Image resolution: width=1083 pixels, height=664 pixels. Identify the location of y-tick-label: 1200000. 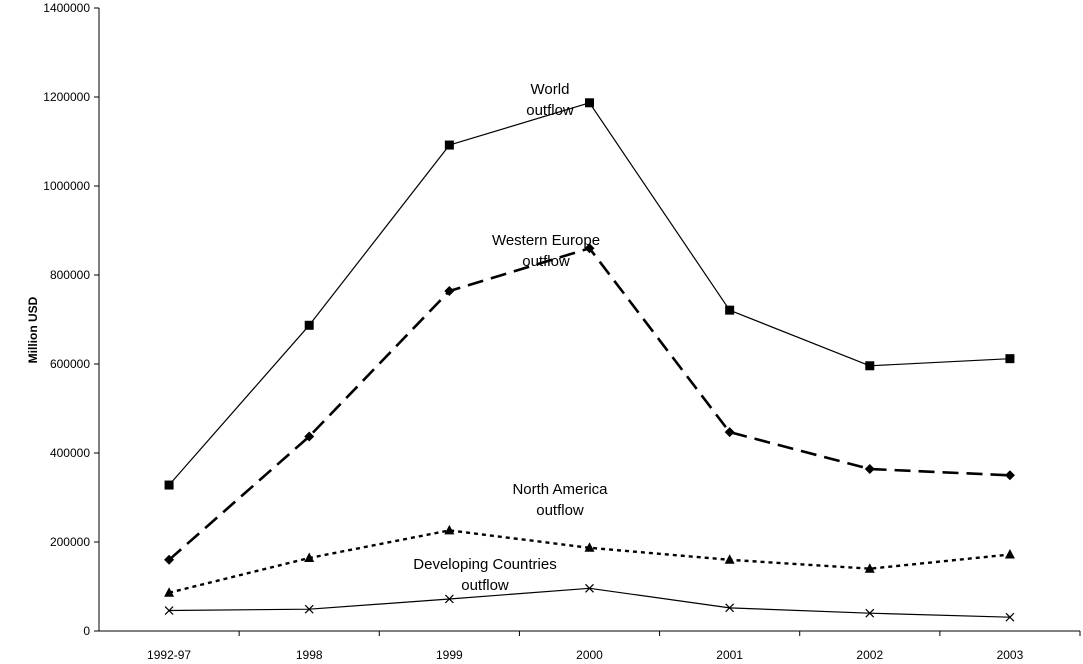
(66, 97).